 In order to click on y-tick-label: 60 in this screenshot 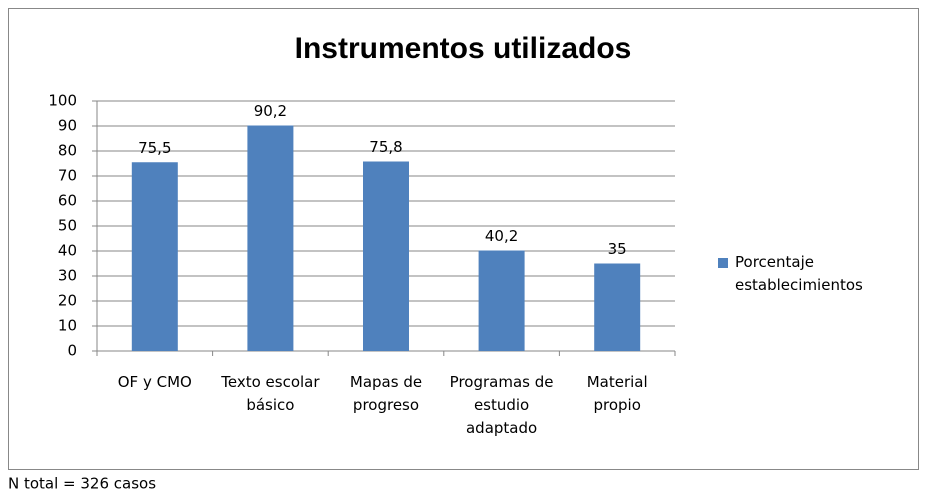, I will do `click(67, 201)`.